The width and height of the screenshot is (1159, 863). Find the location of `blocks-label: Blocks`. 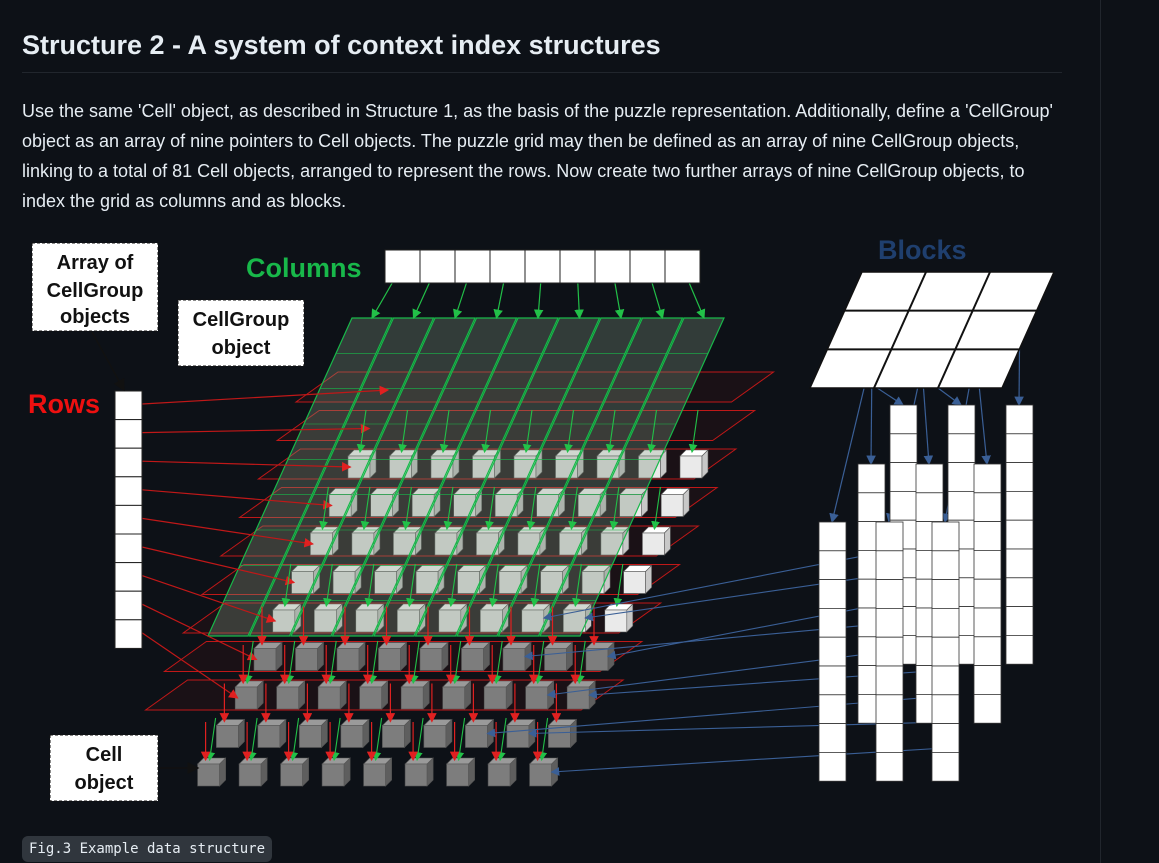

blocks-label: Blocks is located at coordinates (922, 250).